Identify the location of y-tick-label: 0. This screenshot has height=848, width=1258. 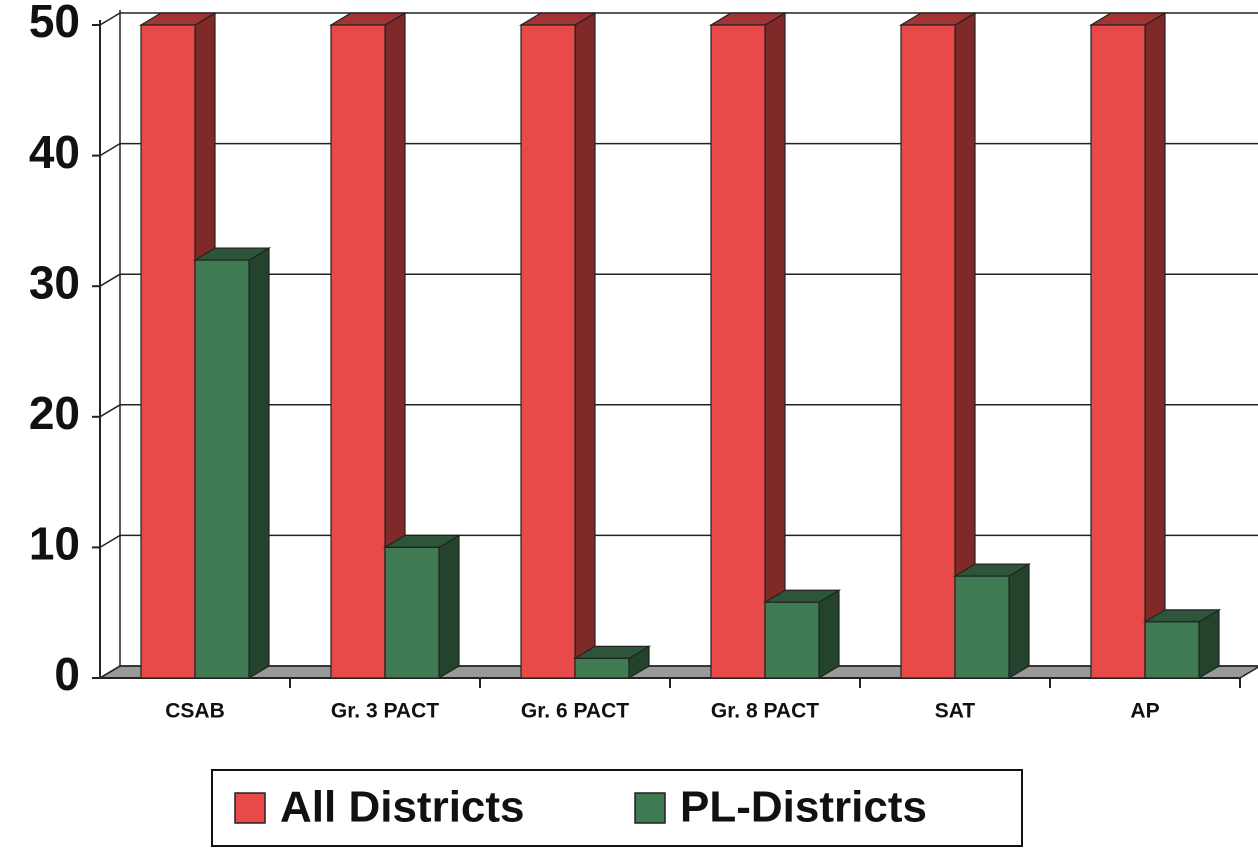
(67, 674).